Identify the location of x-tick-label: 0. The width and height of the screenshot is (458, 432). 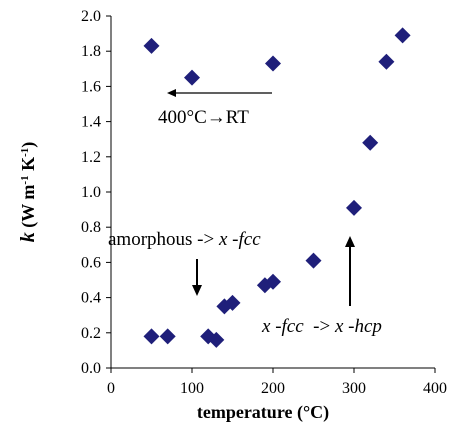
(111, 388).